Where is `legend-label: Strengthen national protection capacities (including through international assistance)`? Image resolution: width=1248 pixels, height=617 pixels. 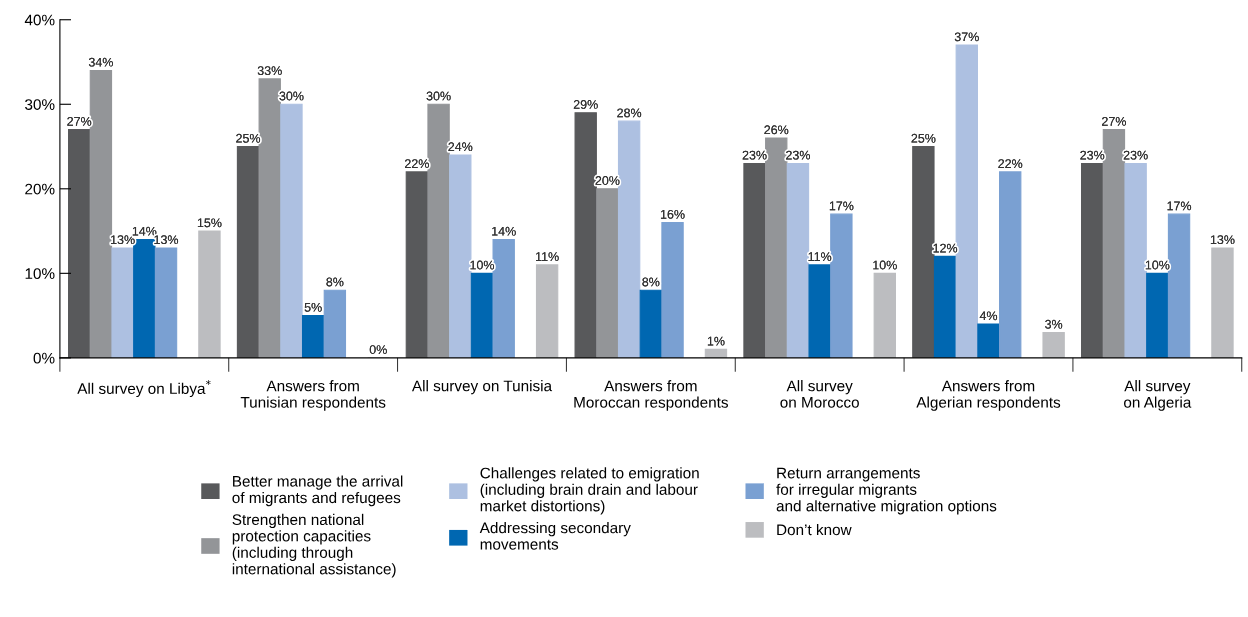 legend-label: Strengthen national protection capacities (including through international assistance) is located at coordinates (314, 545).